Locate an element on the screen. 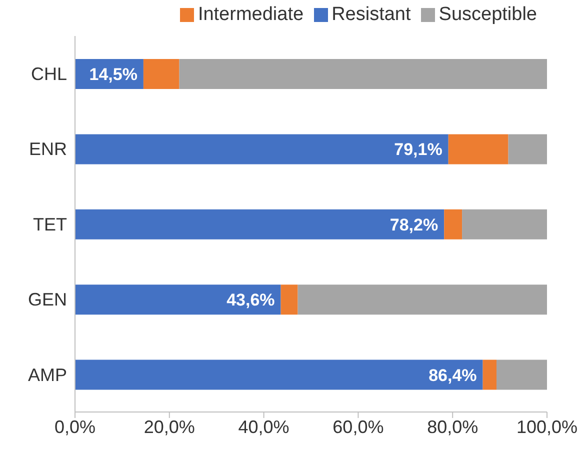 Image resolution: width=587 pixels, height=456 pixels. legend-label: Intermediate is located at coordinates (251, 14).